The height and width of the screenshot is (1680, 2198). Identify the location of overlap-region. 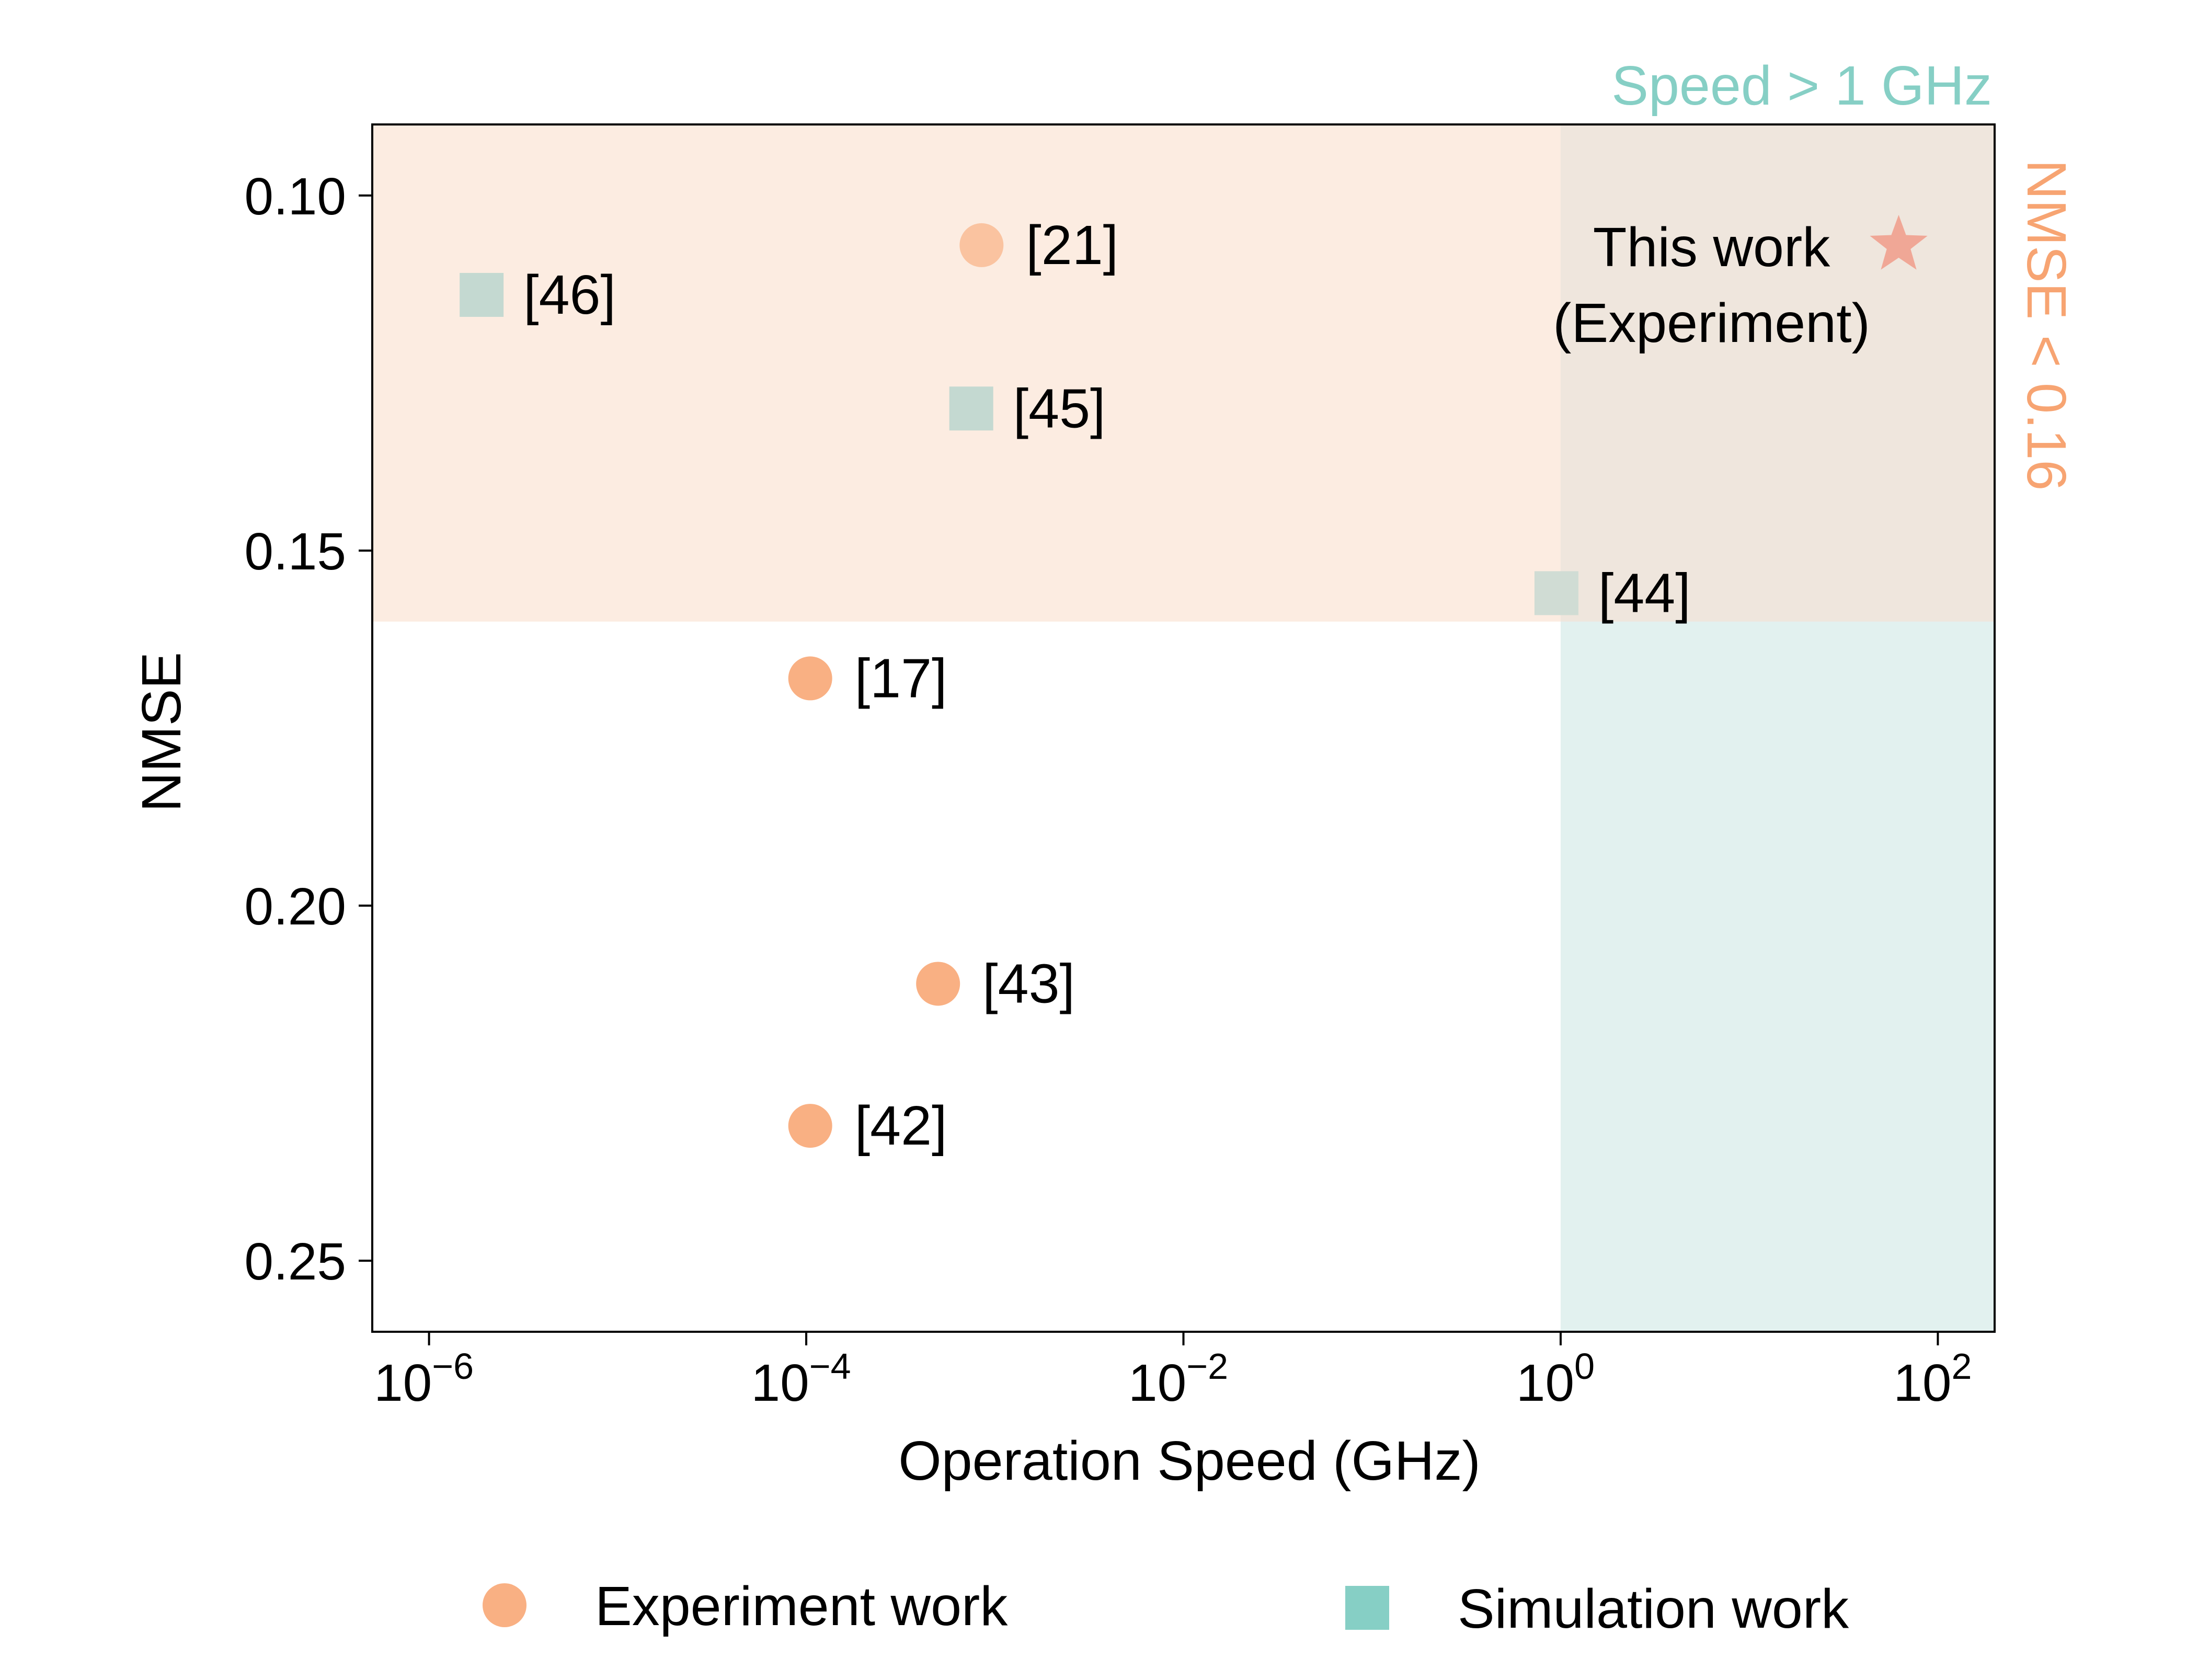
(1777, 373).